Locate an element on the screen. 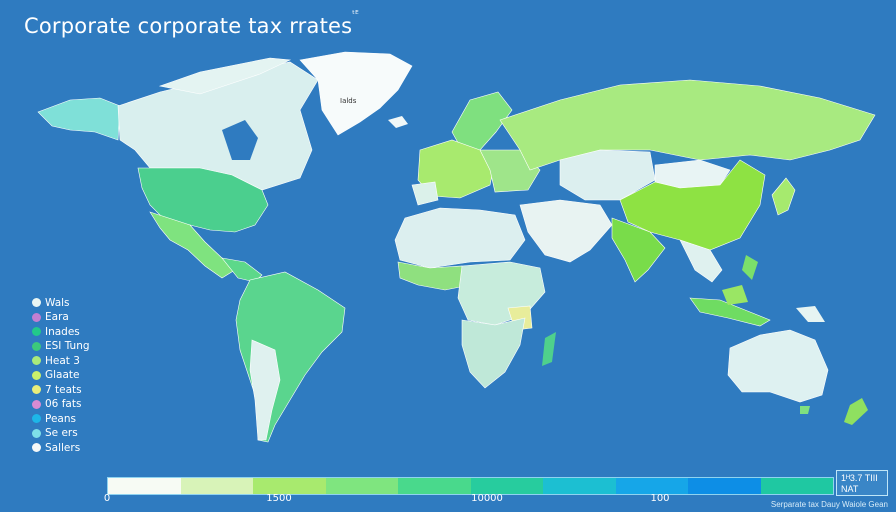 This screenshot has width=896, height=512. legend-item: Wals is located at coordinates (61, 303).